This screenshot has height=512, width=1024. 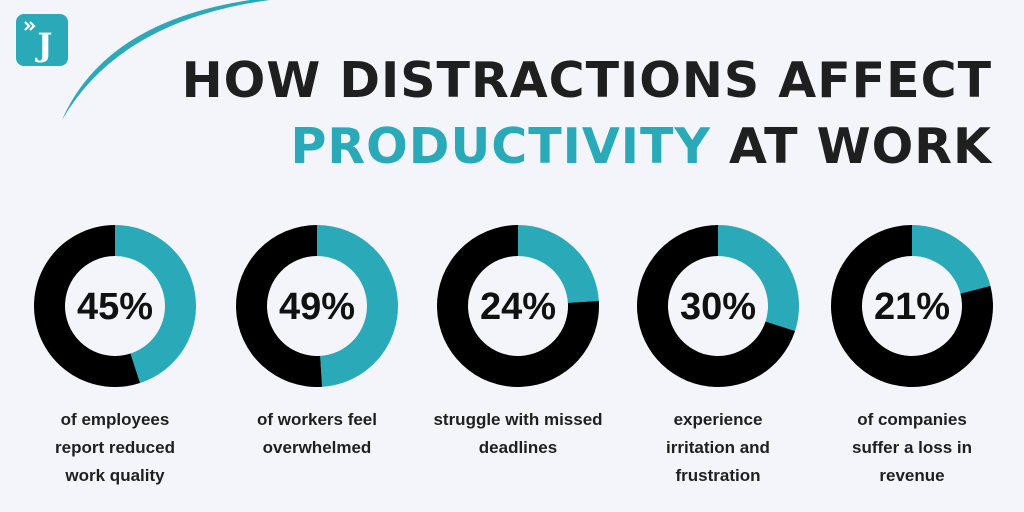 I want to click on stat-caption-line: revenue, so click(x=912, y=475).